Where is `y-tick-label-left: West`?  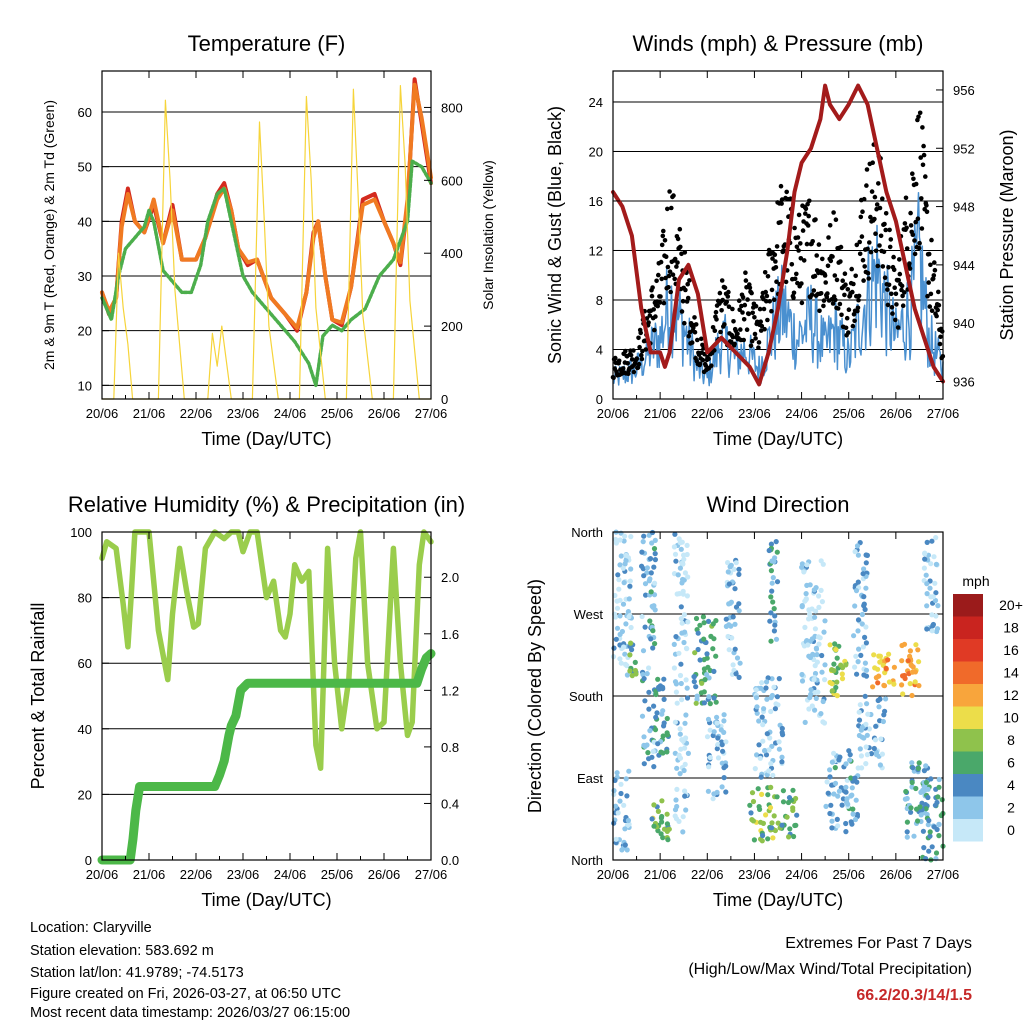
y-tick-label-left: West is located at coordinates (589, 614).